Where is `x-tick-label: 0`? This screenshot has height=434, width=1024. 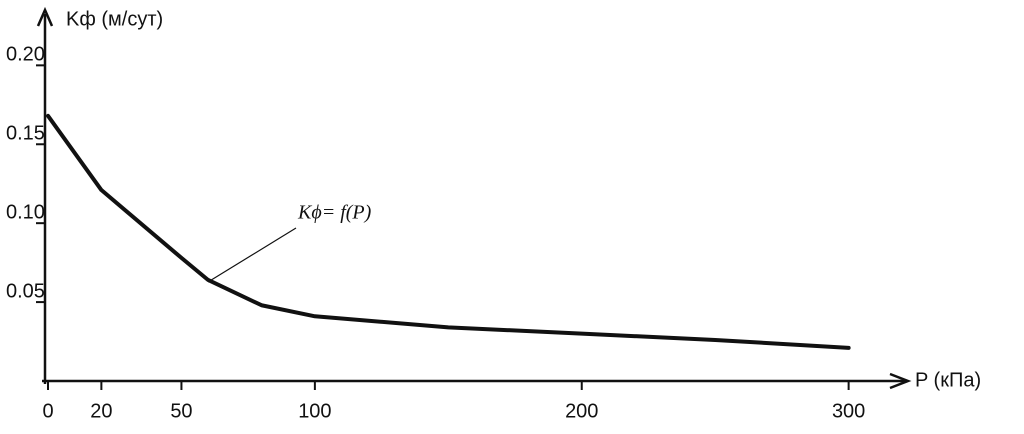 x-tick-label: 0 is located at coordinates (47, 411).